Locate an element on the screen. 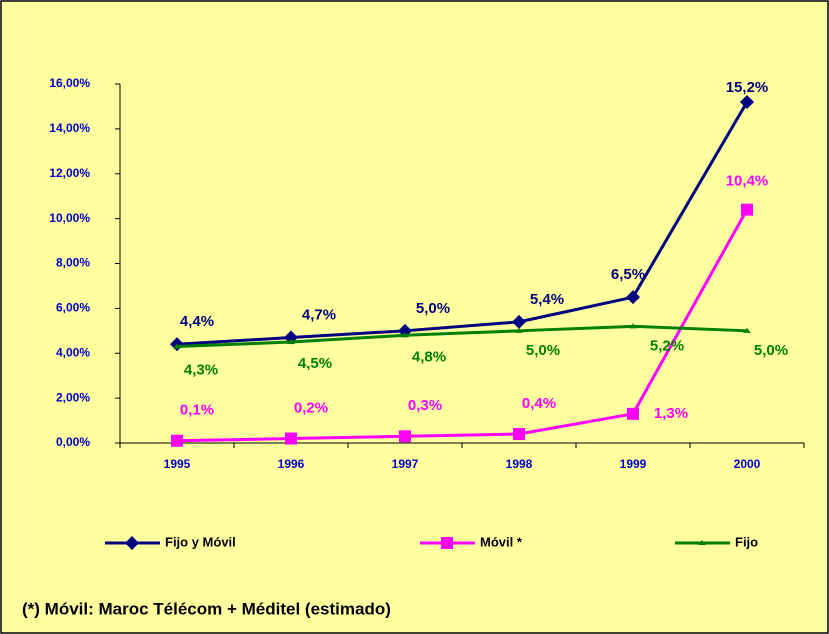 The height and width of the screenshot is (634, 829). data-label: 5,4% is located at coordinates (547, 299).